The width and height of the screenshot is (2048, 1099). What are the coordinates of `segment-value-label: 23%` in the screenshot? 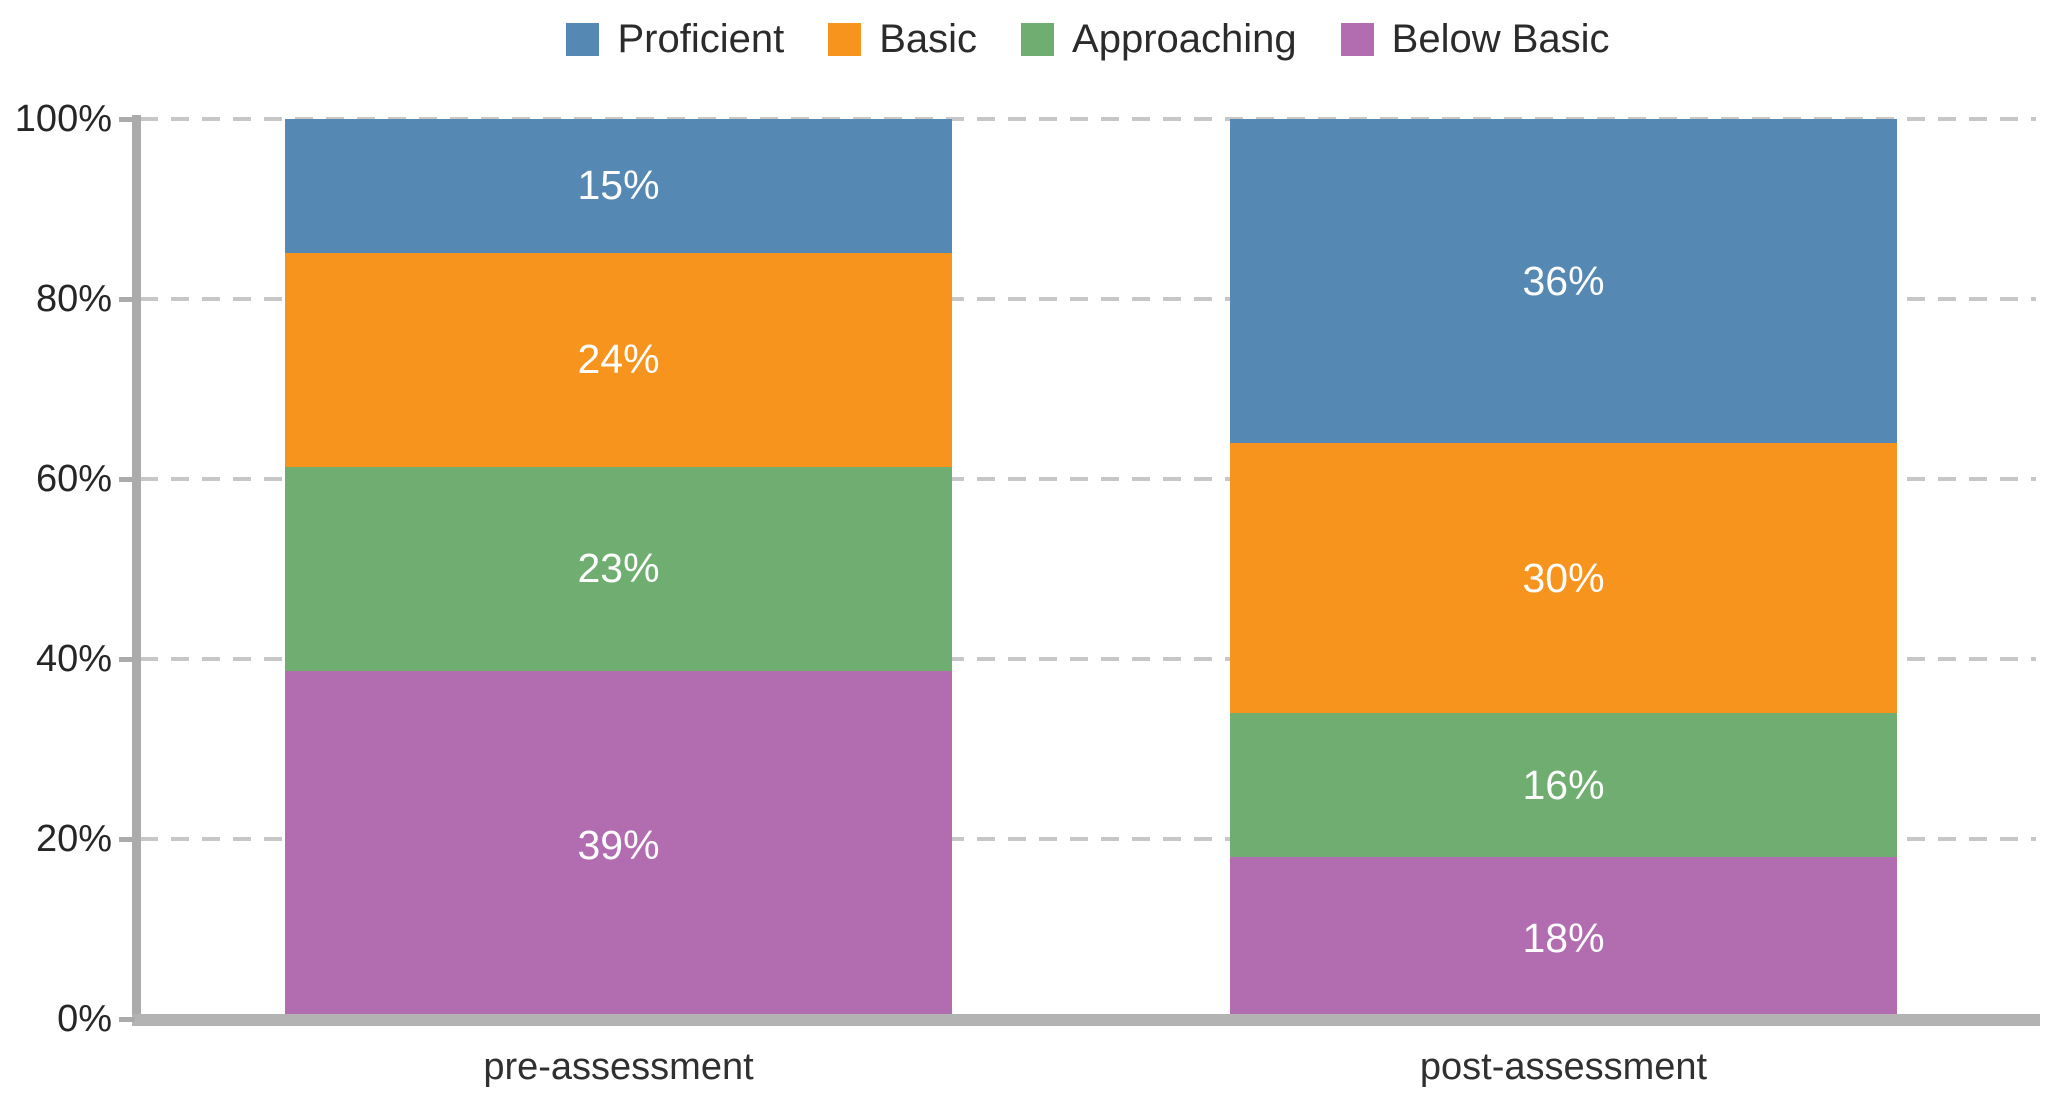 It's located at (618, 568).